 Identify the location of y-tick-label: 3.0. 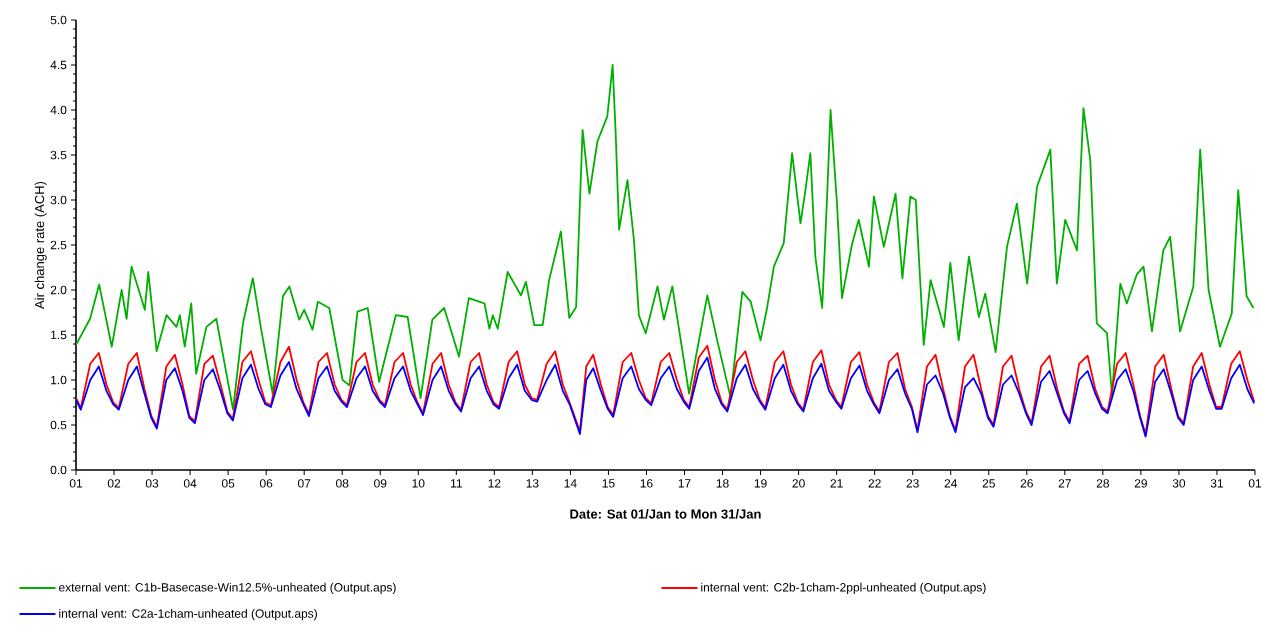
(58, 200).